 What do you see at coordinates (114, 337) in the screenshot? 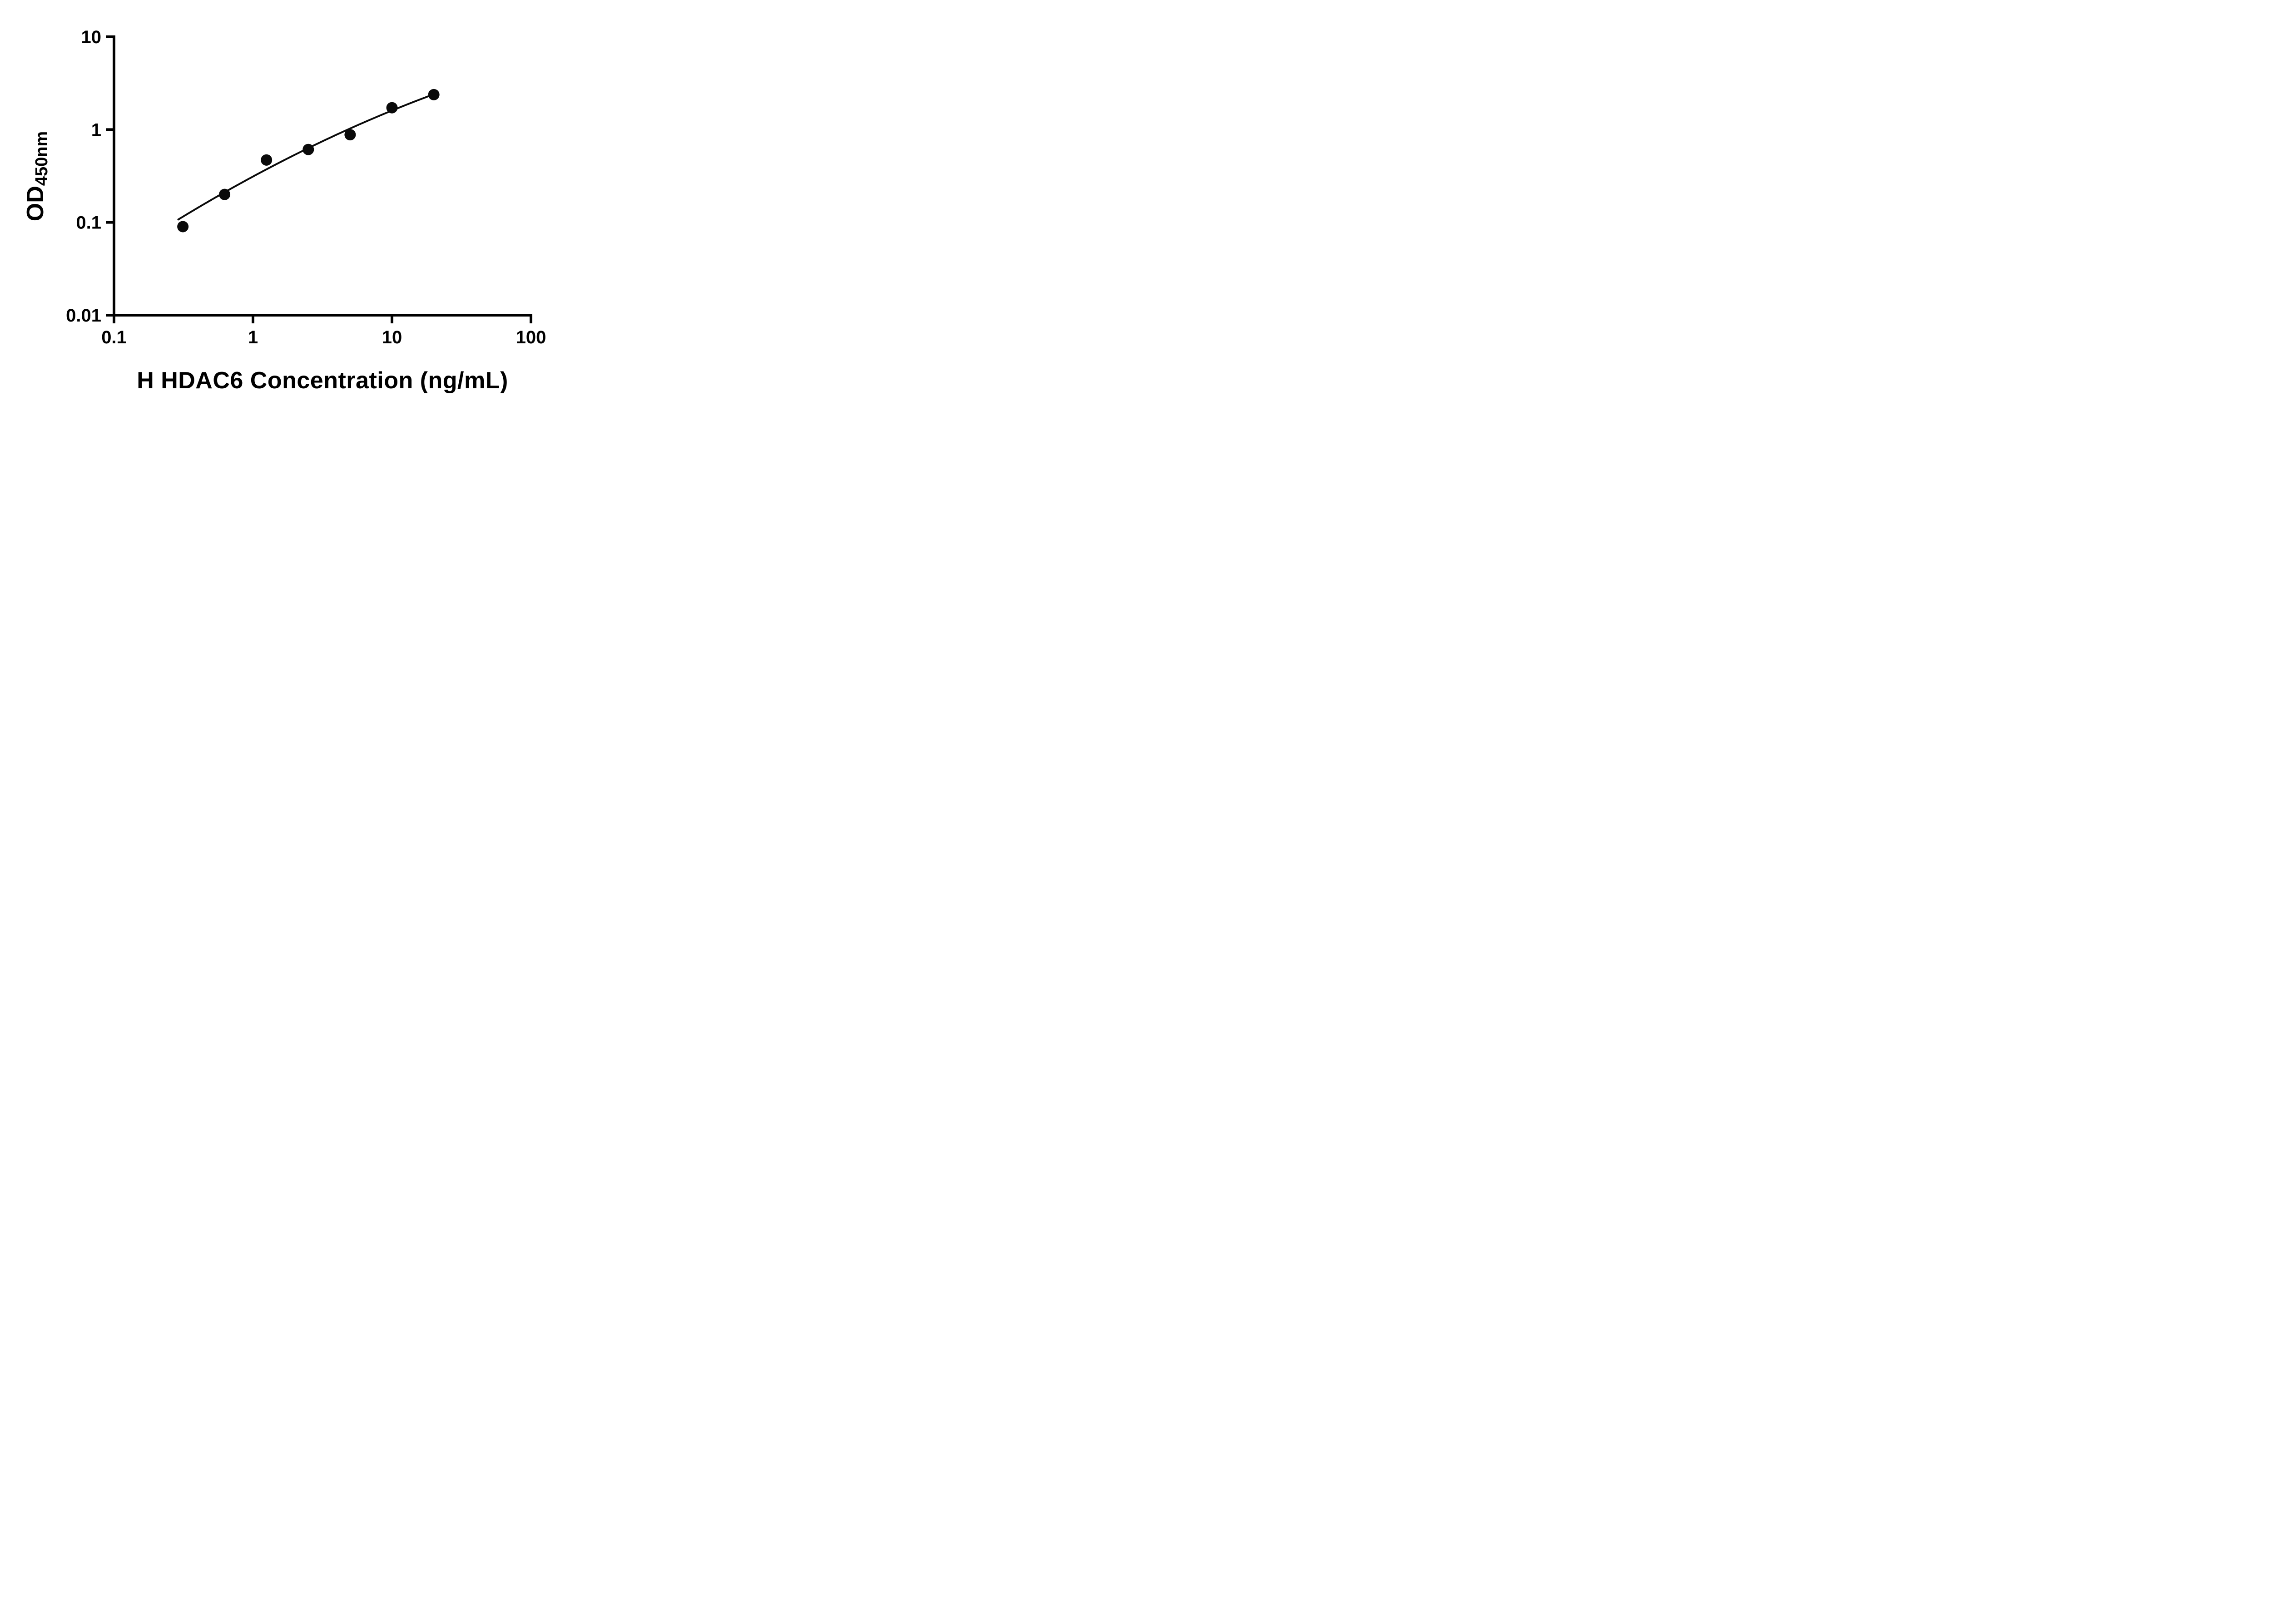
I see `x-tick-label: 0.1` at bounding box center [114, 337].